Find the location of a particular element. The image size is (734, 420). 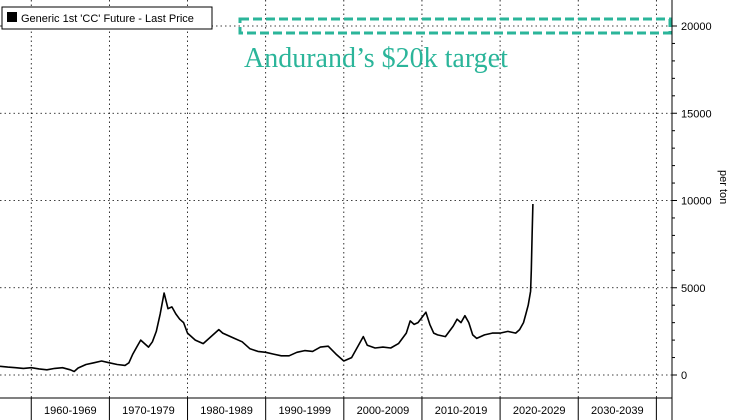

x-tick-label: 2000-2009 is located at coordinates (383, 411).